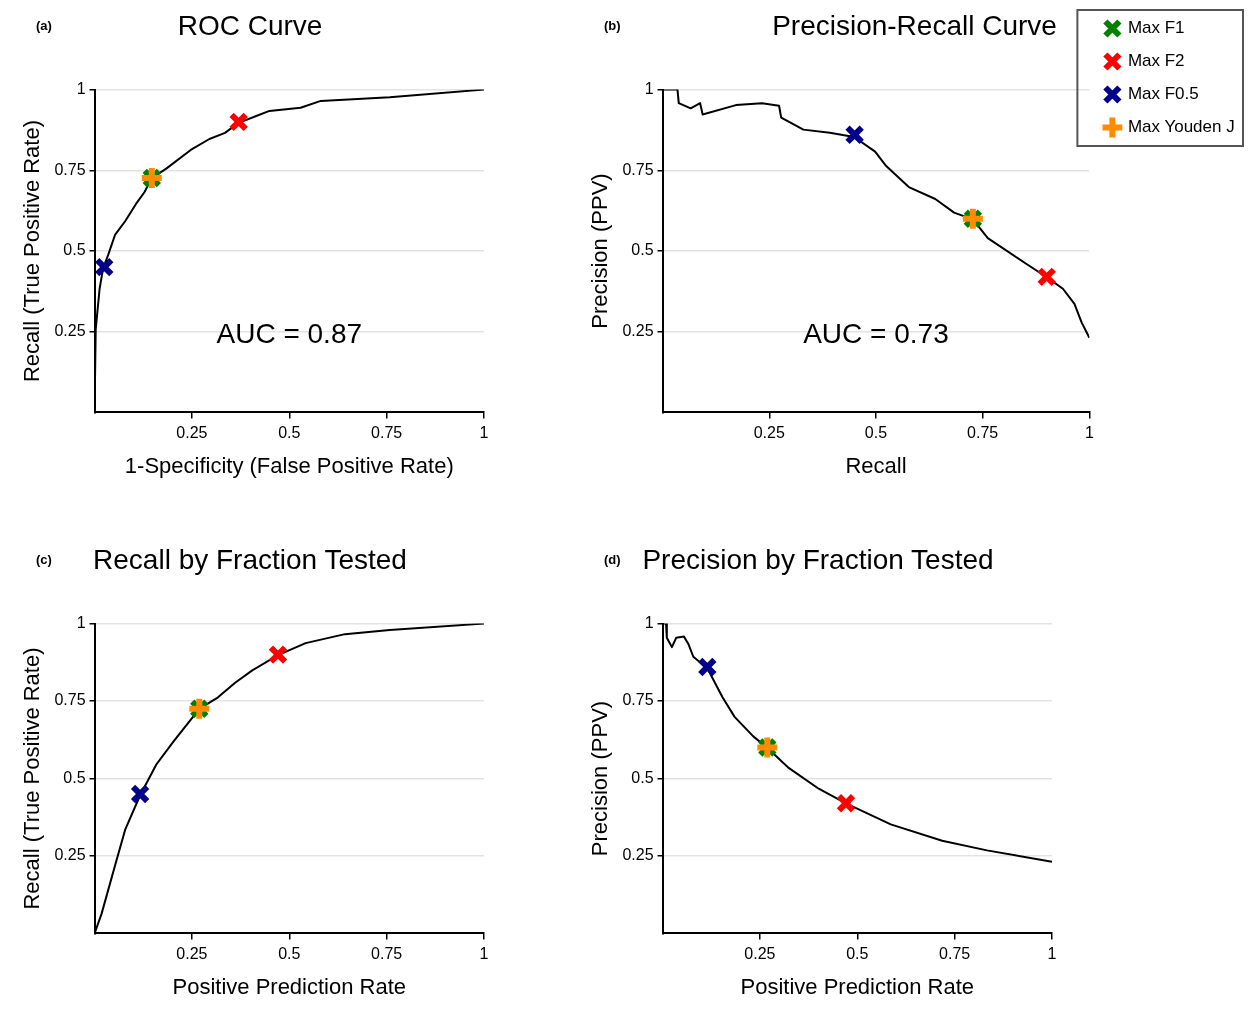 The height and width of the screenshot is (1011, 1249). Describe the element at coordinates (1156, 61) in the screenshot. I see `legend-label: Max F2` at that location.